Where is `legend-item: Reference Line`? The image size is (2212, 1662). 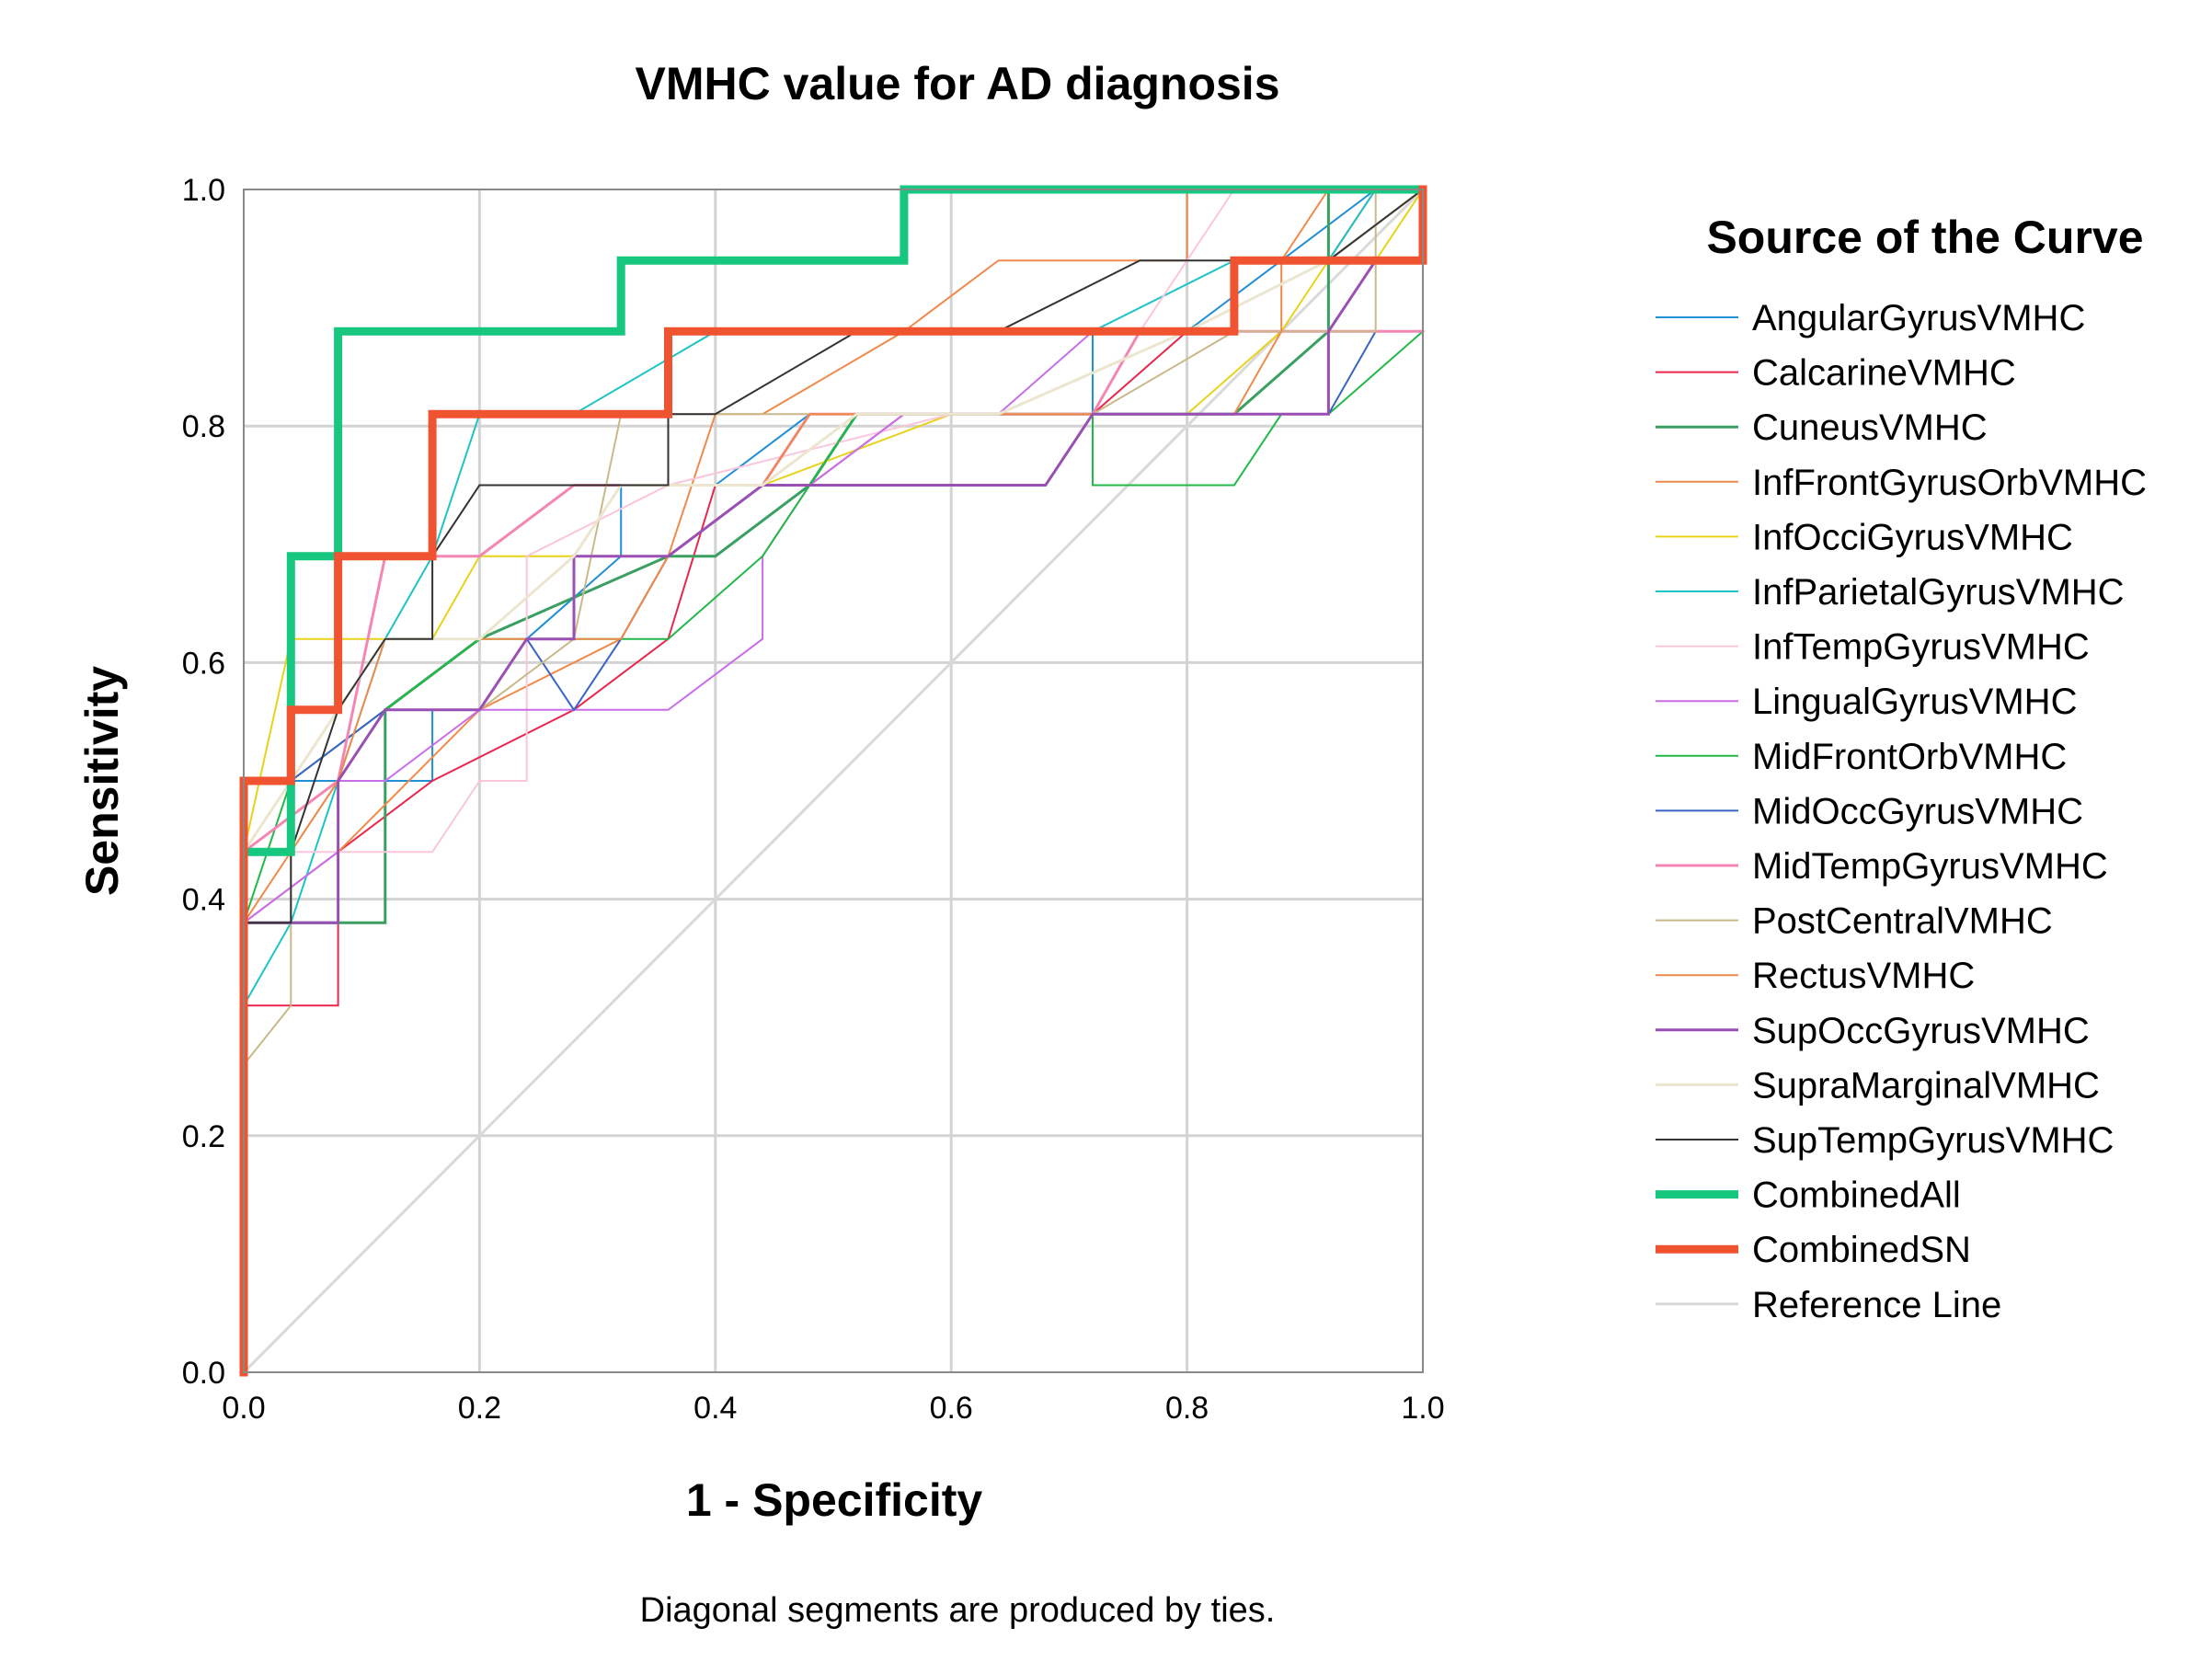
legend-item: Reference Line is located at coordinates (1829, 1305).